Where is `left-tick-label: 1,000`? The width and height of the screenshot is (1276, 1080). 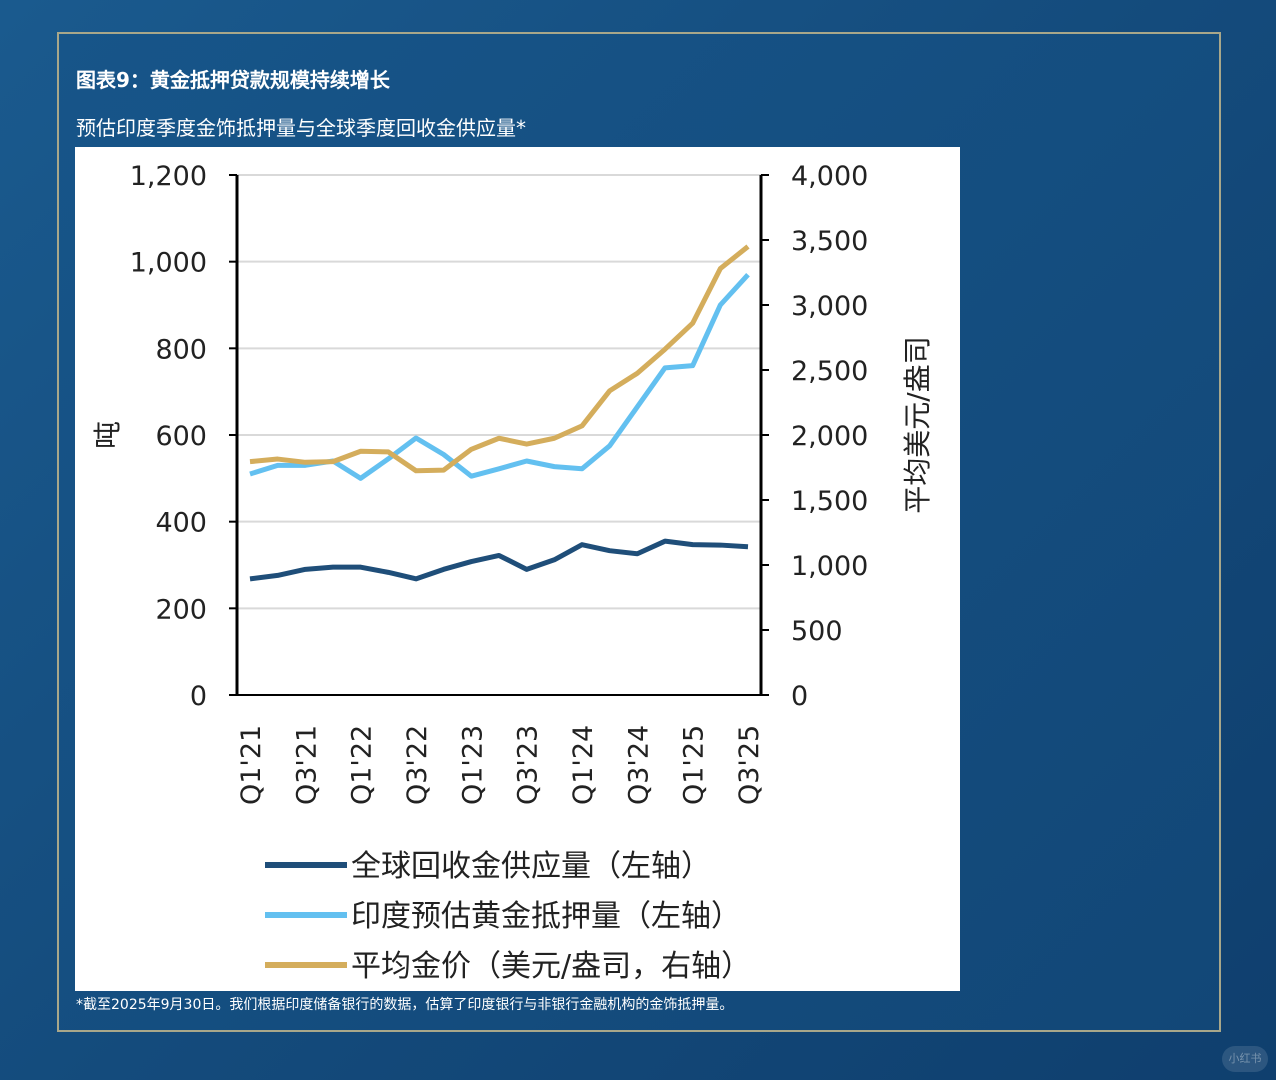
left-tick-label: 1,000 is located at coordinates (168, 263).